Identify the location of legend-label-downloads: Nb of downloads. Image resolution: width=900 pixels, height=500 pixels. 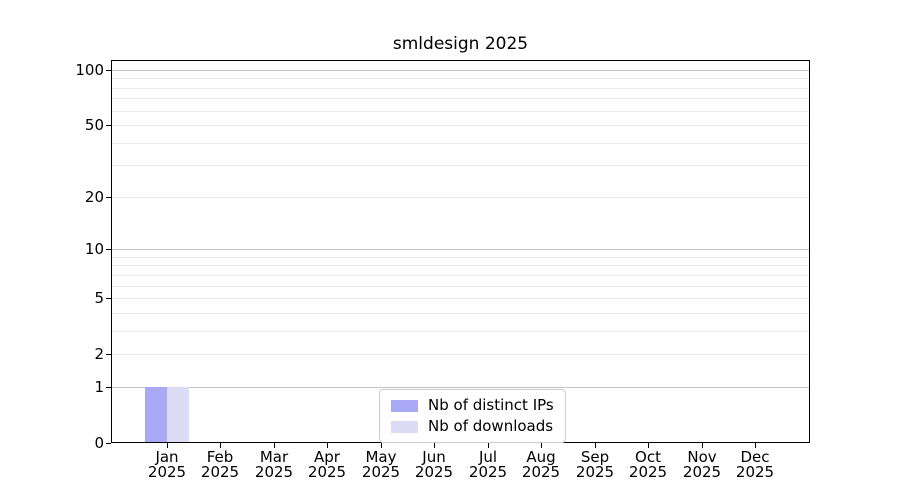
(491, 426).